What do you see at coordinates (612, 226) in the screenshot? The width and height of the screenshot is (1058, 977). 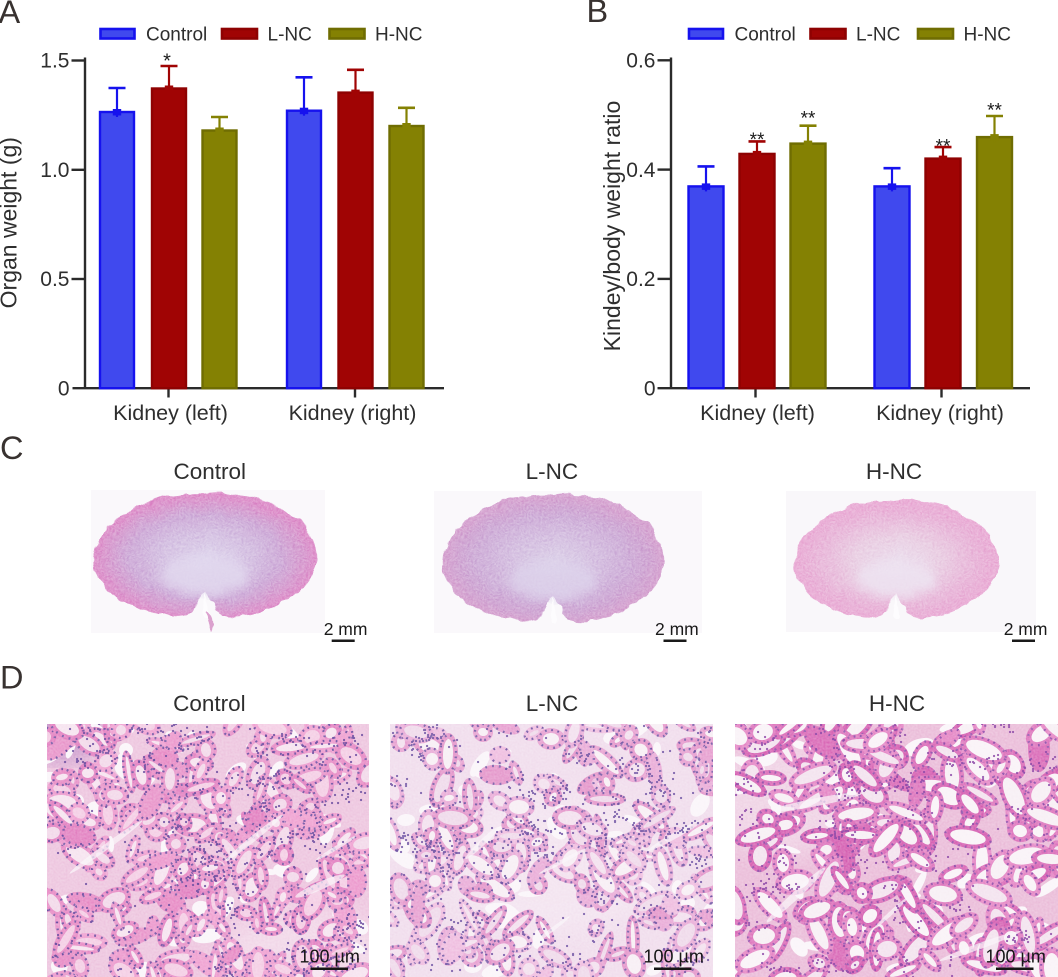 I see `svg-text: Kindey/body weight ratio` at bounding box center [612, 226].